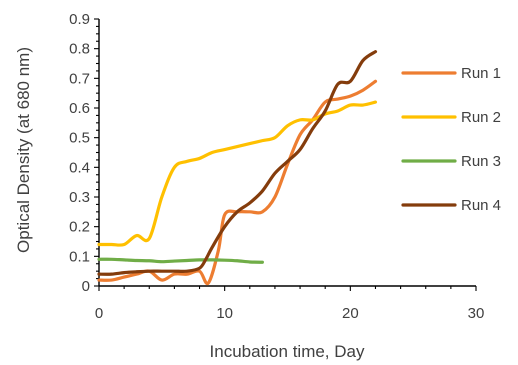 The image size is (518, 365). I want to click on y-tick-label: 0.7, so click(79, 78).